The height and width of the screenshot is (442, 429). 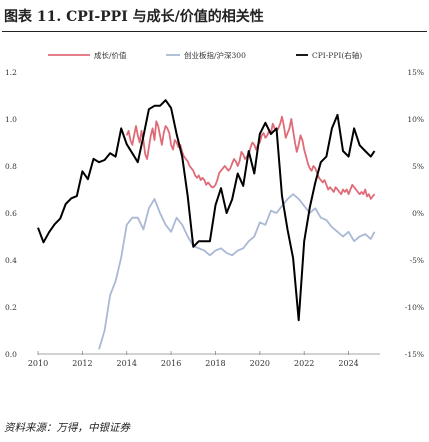 I want to click on source-note: 资料来源：万得，中银证券, so click(x=67, y=428).